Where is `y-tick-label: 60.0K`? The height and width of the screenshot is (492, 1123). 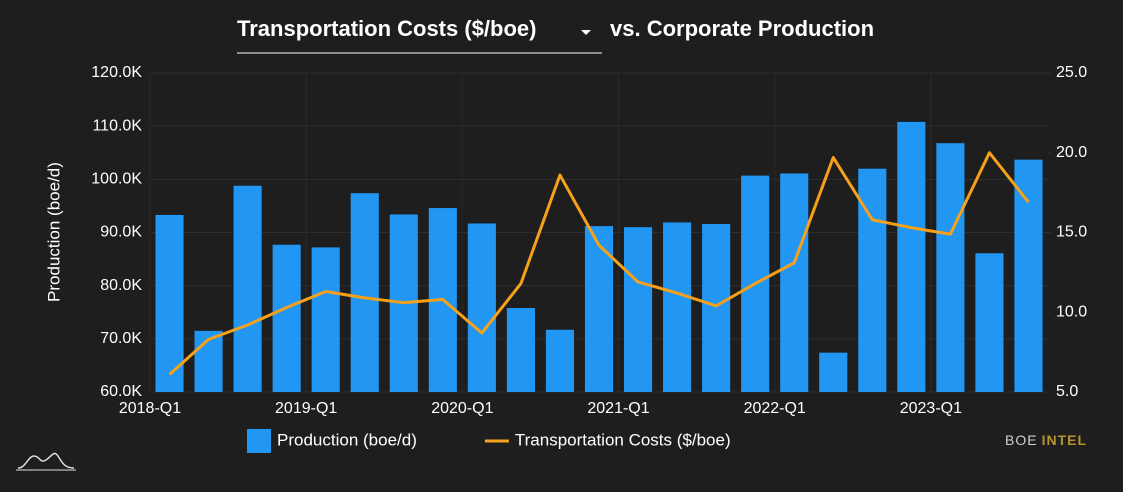 y-tick-label: 60.0K is located at coordinates (121, 391).